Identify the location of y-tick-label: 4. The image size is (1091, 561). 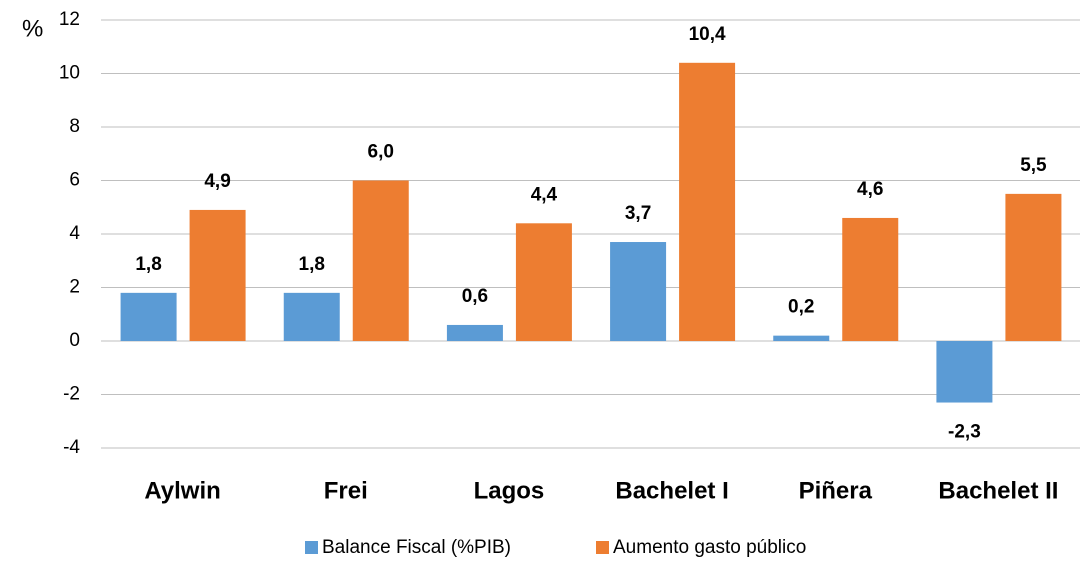
(74, 233).